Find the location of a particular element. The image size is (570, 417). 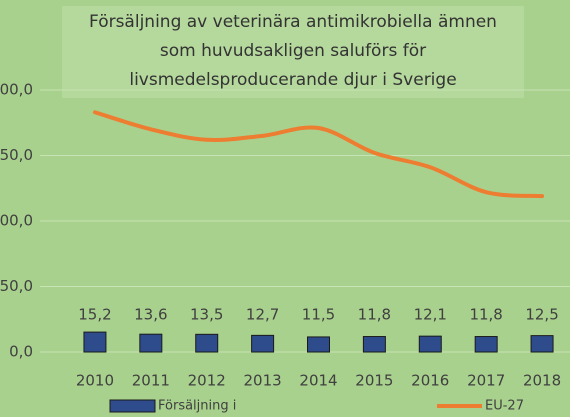

x-tick-label: 2014 is located at coordinates (318, 381).